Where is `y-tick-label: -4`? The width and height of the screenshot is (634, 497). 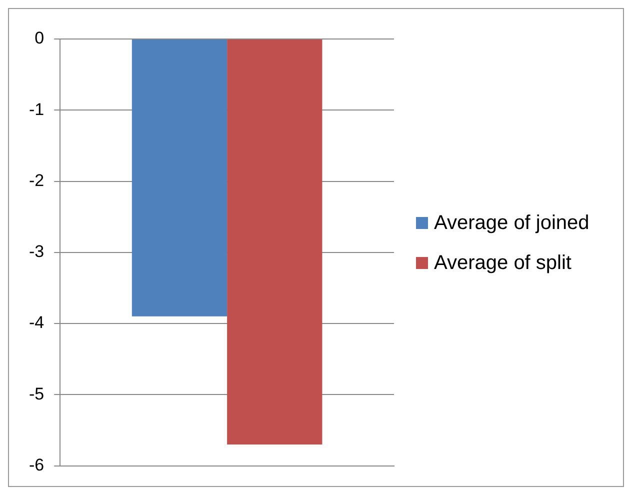 y-tick-label: -4 is located at coordinates (36, 322).